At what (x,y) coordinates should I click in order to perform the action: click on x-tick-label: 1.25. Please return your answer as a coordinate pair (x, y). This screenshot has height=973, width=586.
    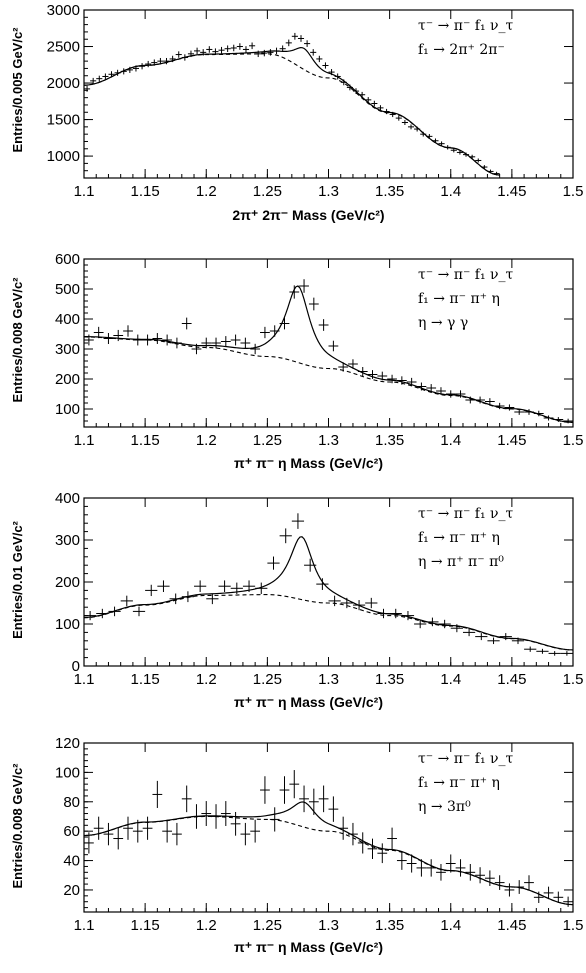
    Looking at the image, I should click on (267, 191).